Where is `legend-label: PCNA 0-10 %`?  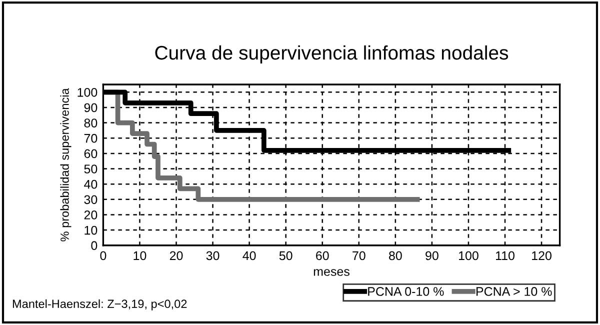 legend-label: PCNA 0-10 % is located at coordinates (406, 291).